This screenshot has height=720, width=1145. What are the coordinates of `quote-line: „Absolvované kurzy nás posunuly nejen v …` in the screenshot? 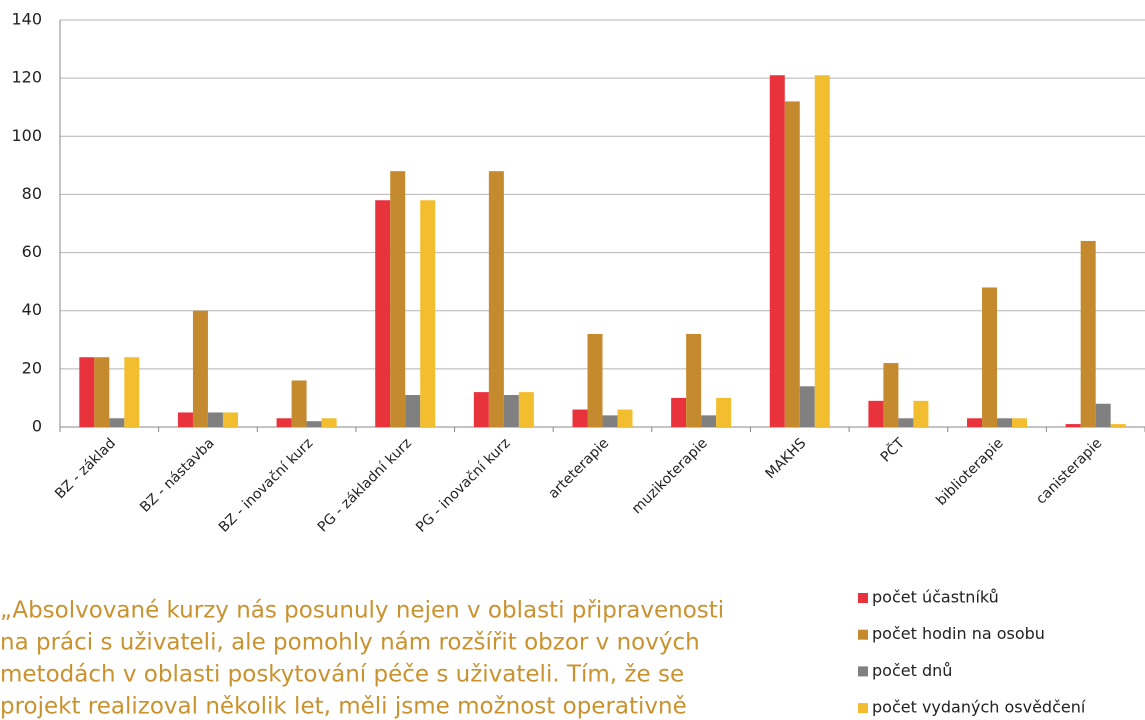 It's located at (362, 611).